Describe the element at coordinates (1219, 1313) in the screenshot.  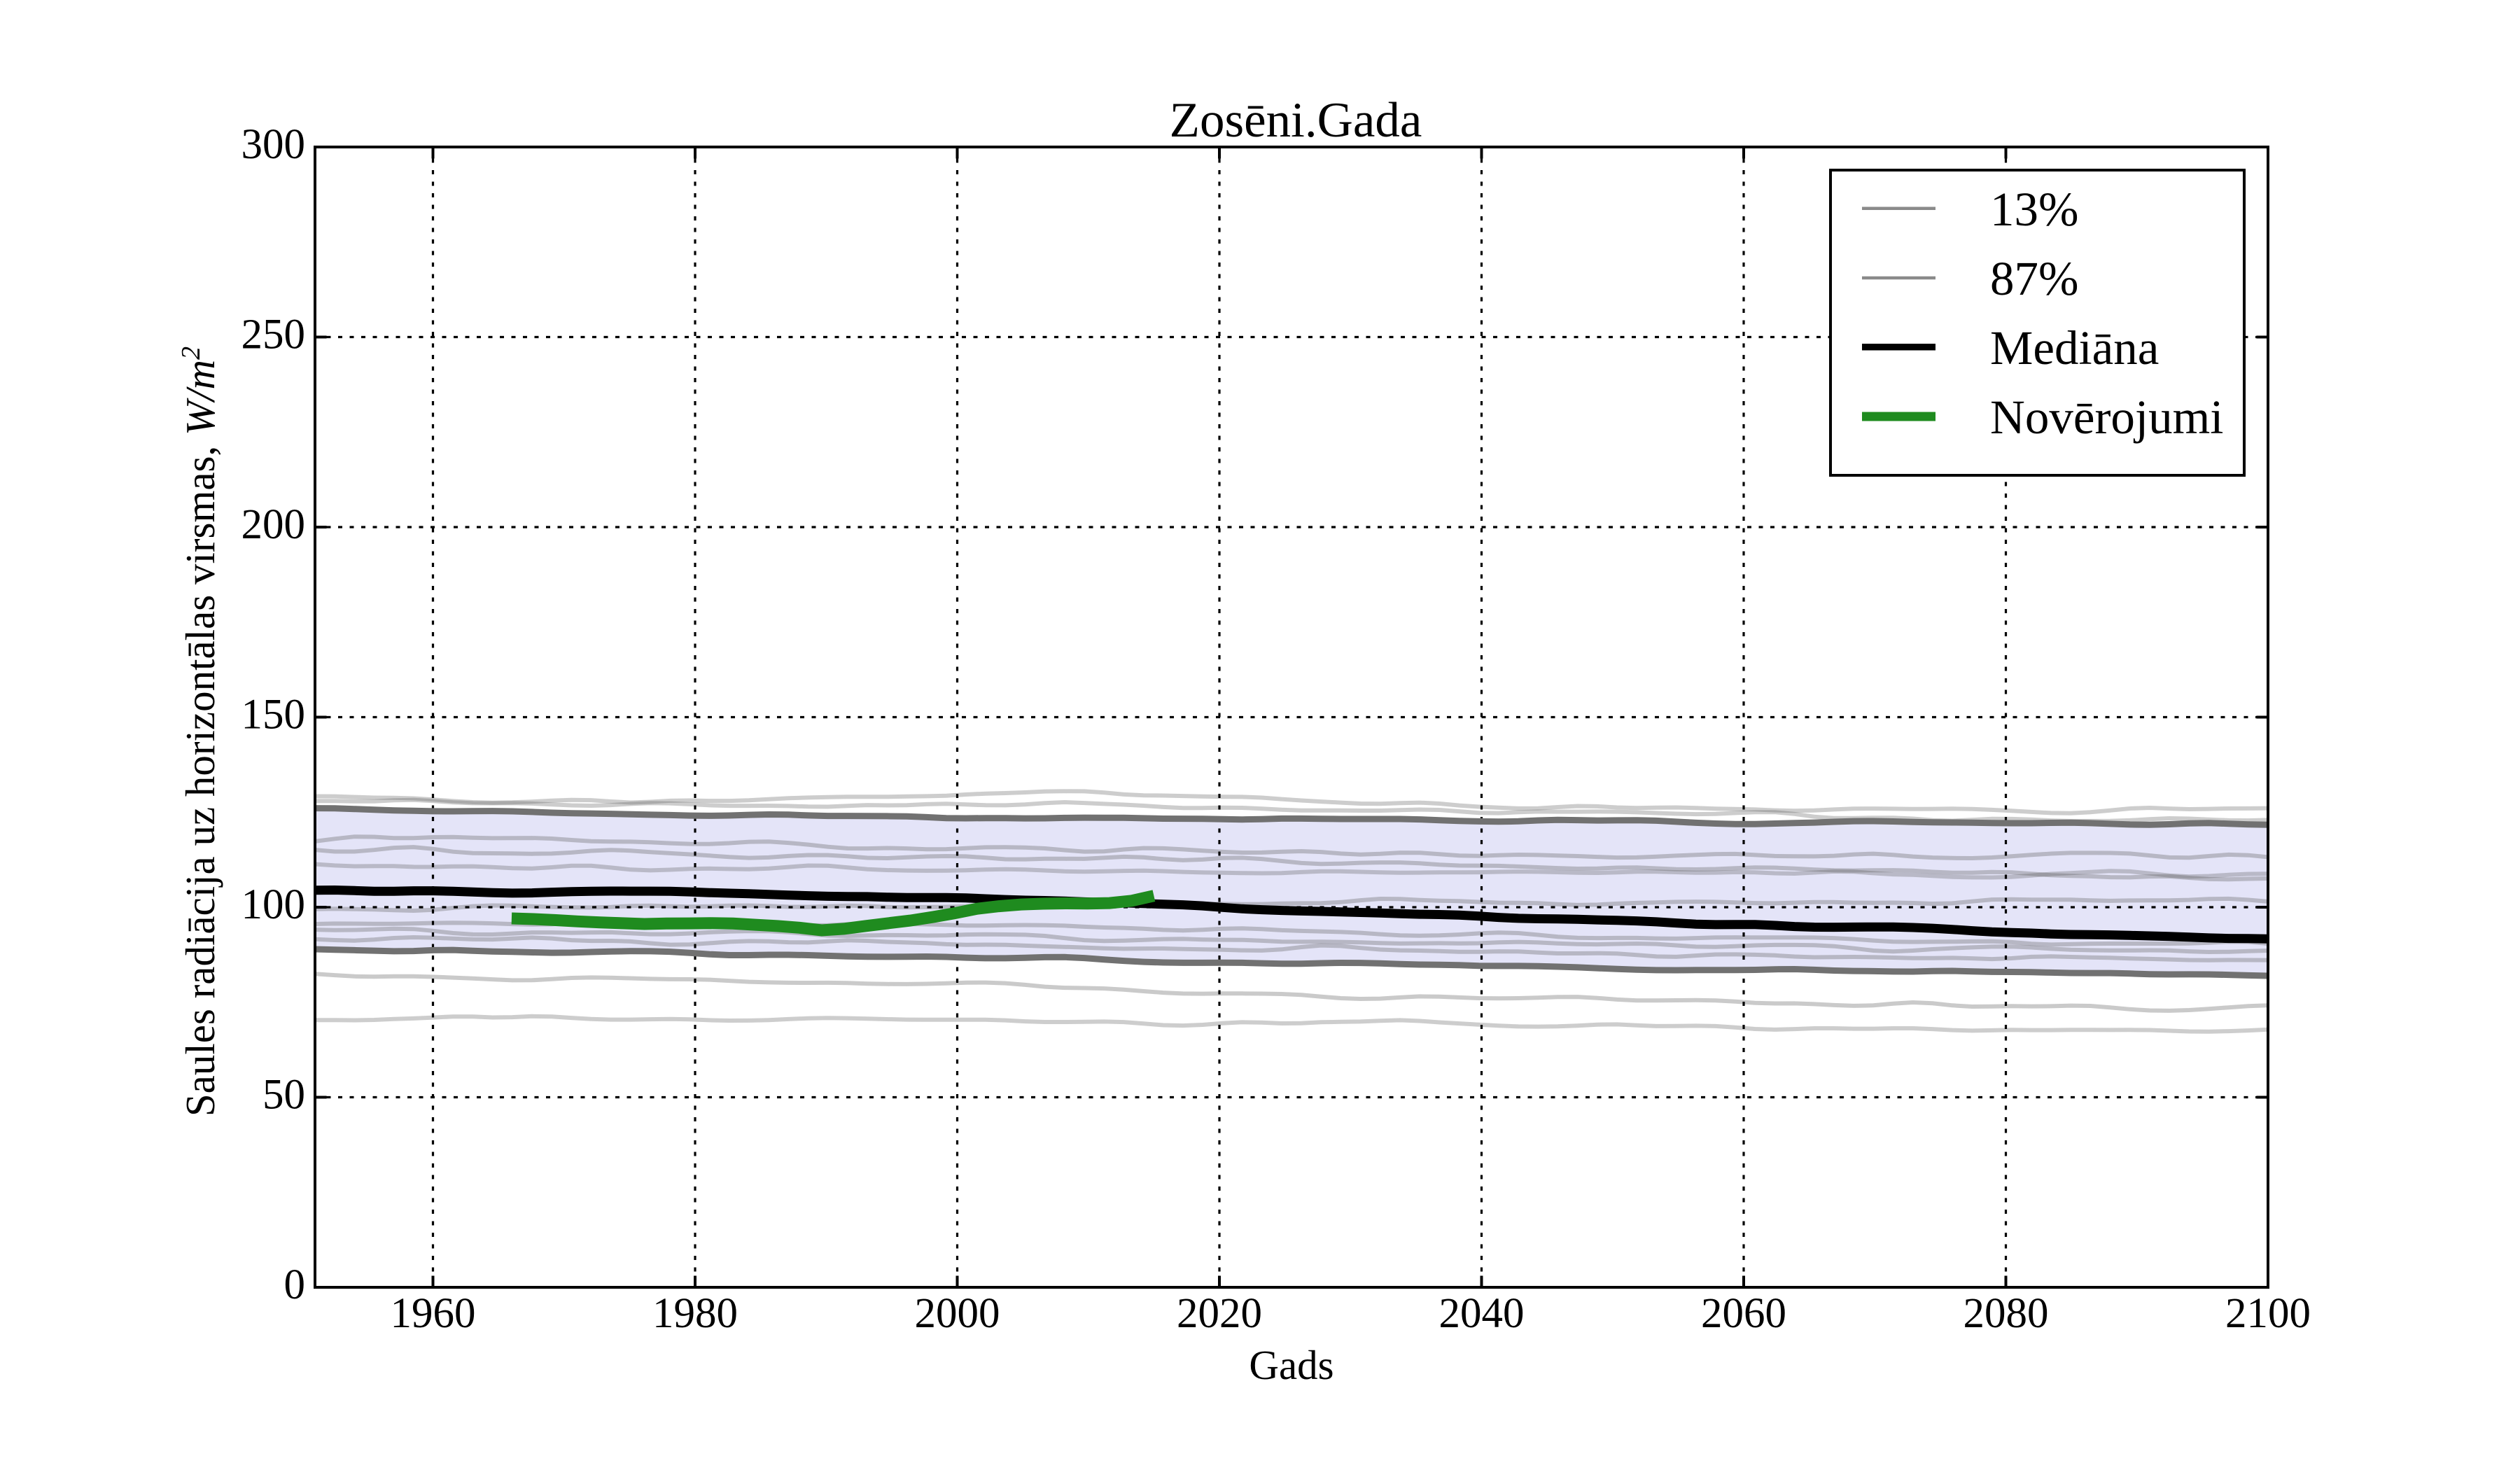
I see `svg-text: 2020` at that location.